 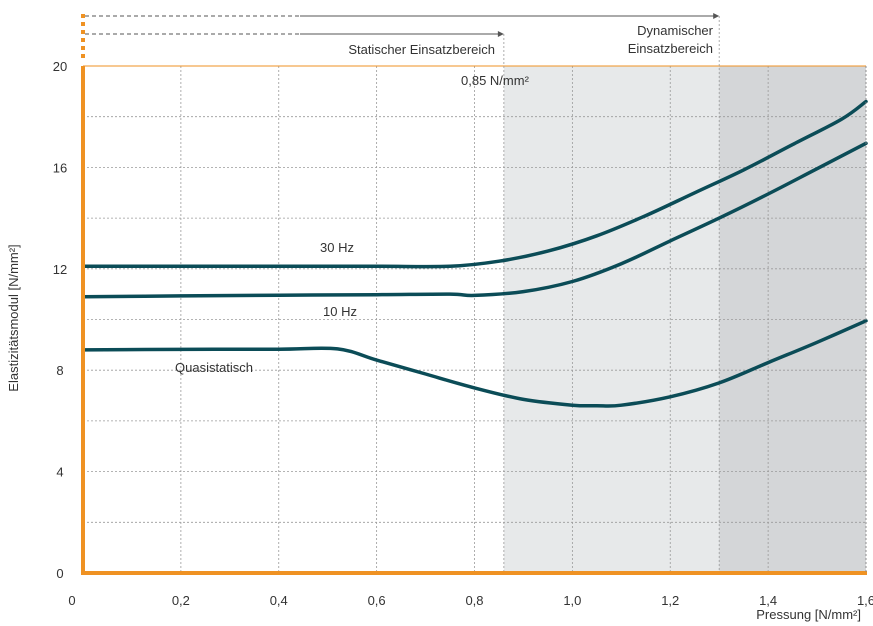 What do you see at coordinates (377, 600) in the screenshot?
I see `x-tick-label: 0,6` at bounding box center [377, 600].